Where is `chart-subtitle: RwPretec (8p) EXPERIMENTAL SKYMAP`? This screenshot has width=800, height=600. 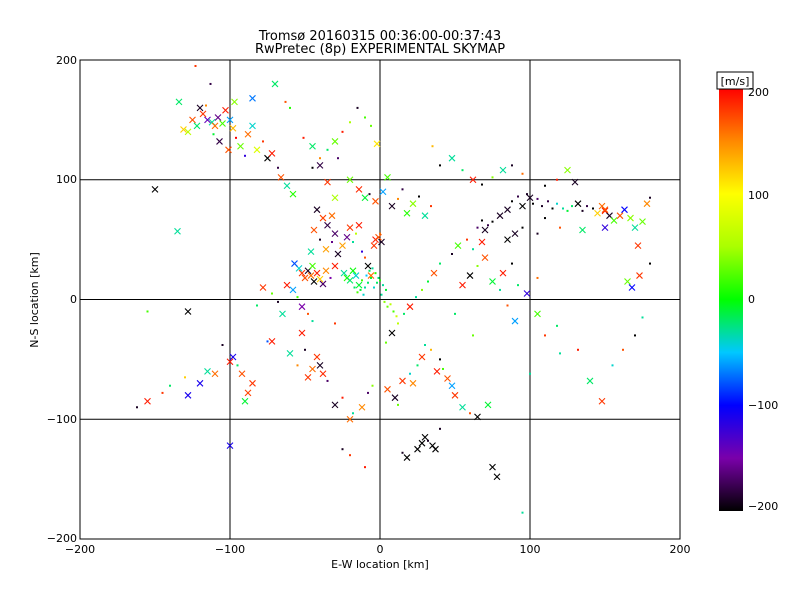
chart-subtitle: RwPretec (8p) EXPERIMENTAL SKYMAP is located at coordinates (380, 49).